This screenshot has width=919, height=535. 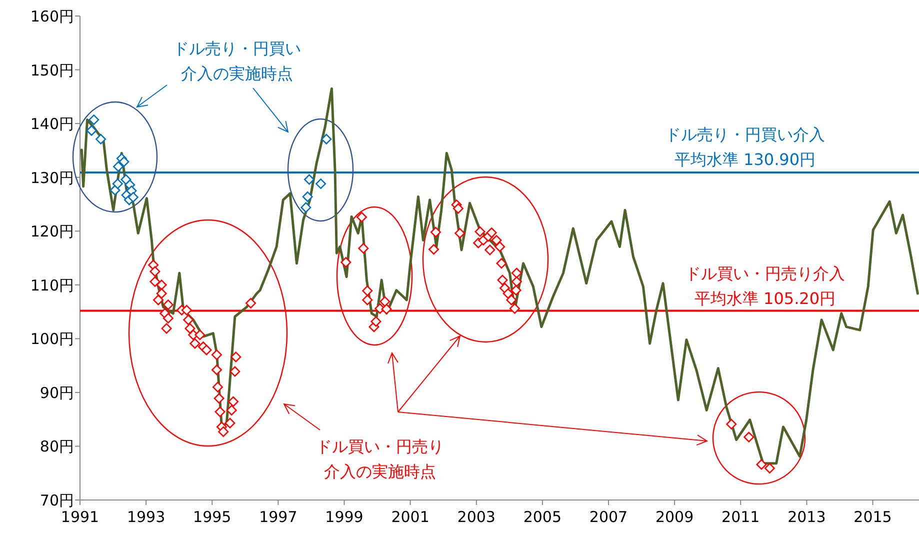 I want to click on x-tick-label: 2001, so click(x=410, y=517).